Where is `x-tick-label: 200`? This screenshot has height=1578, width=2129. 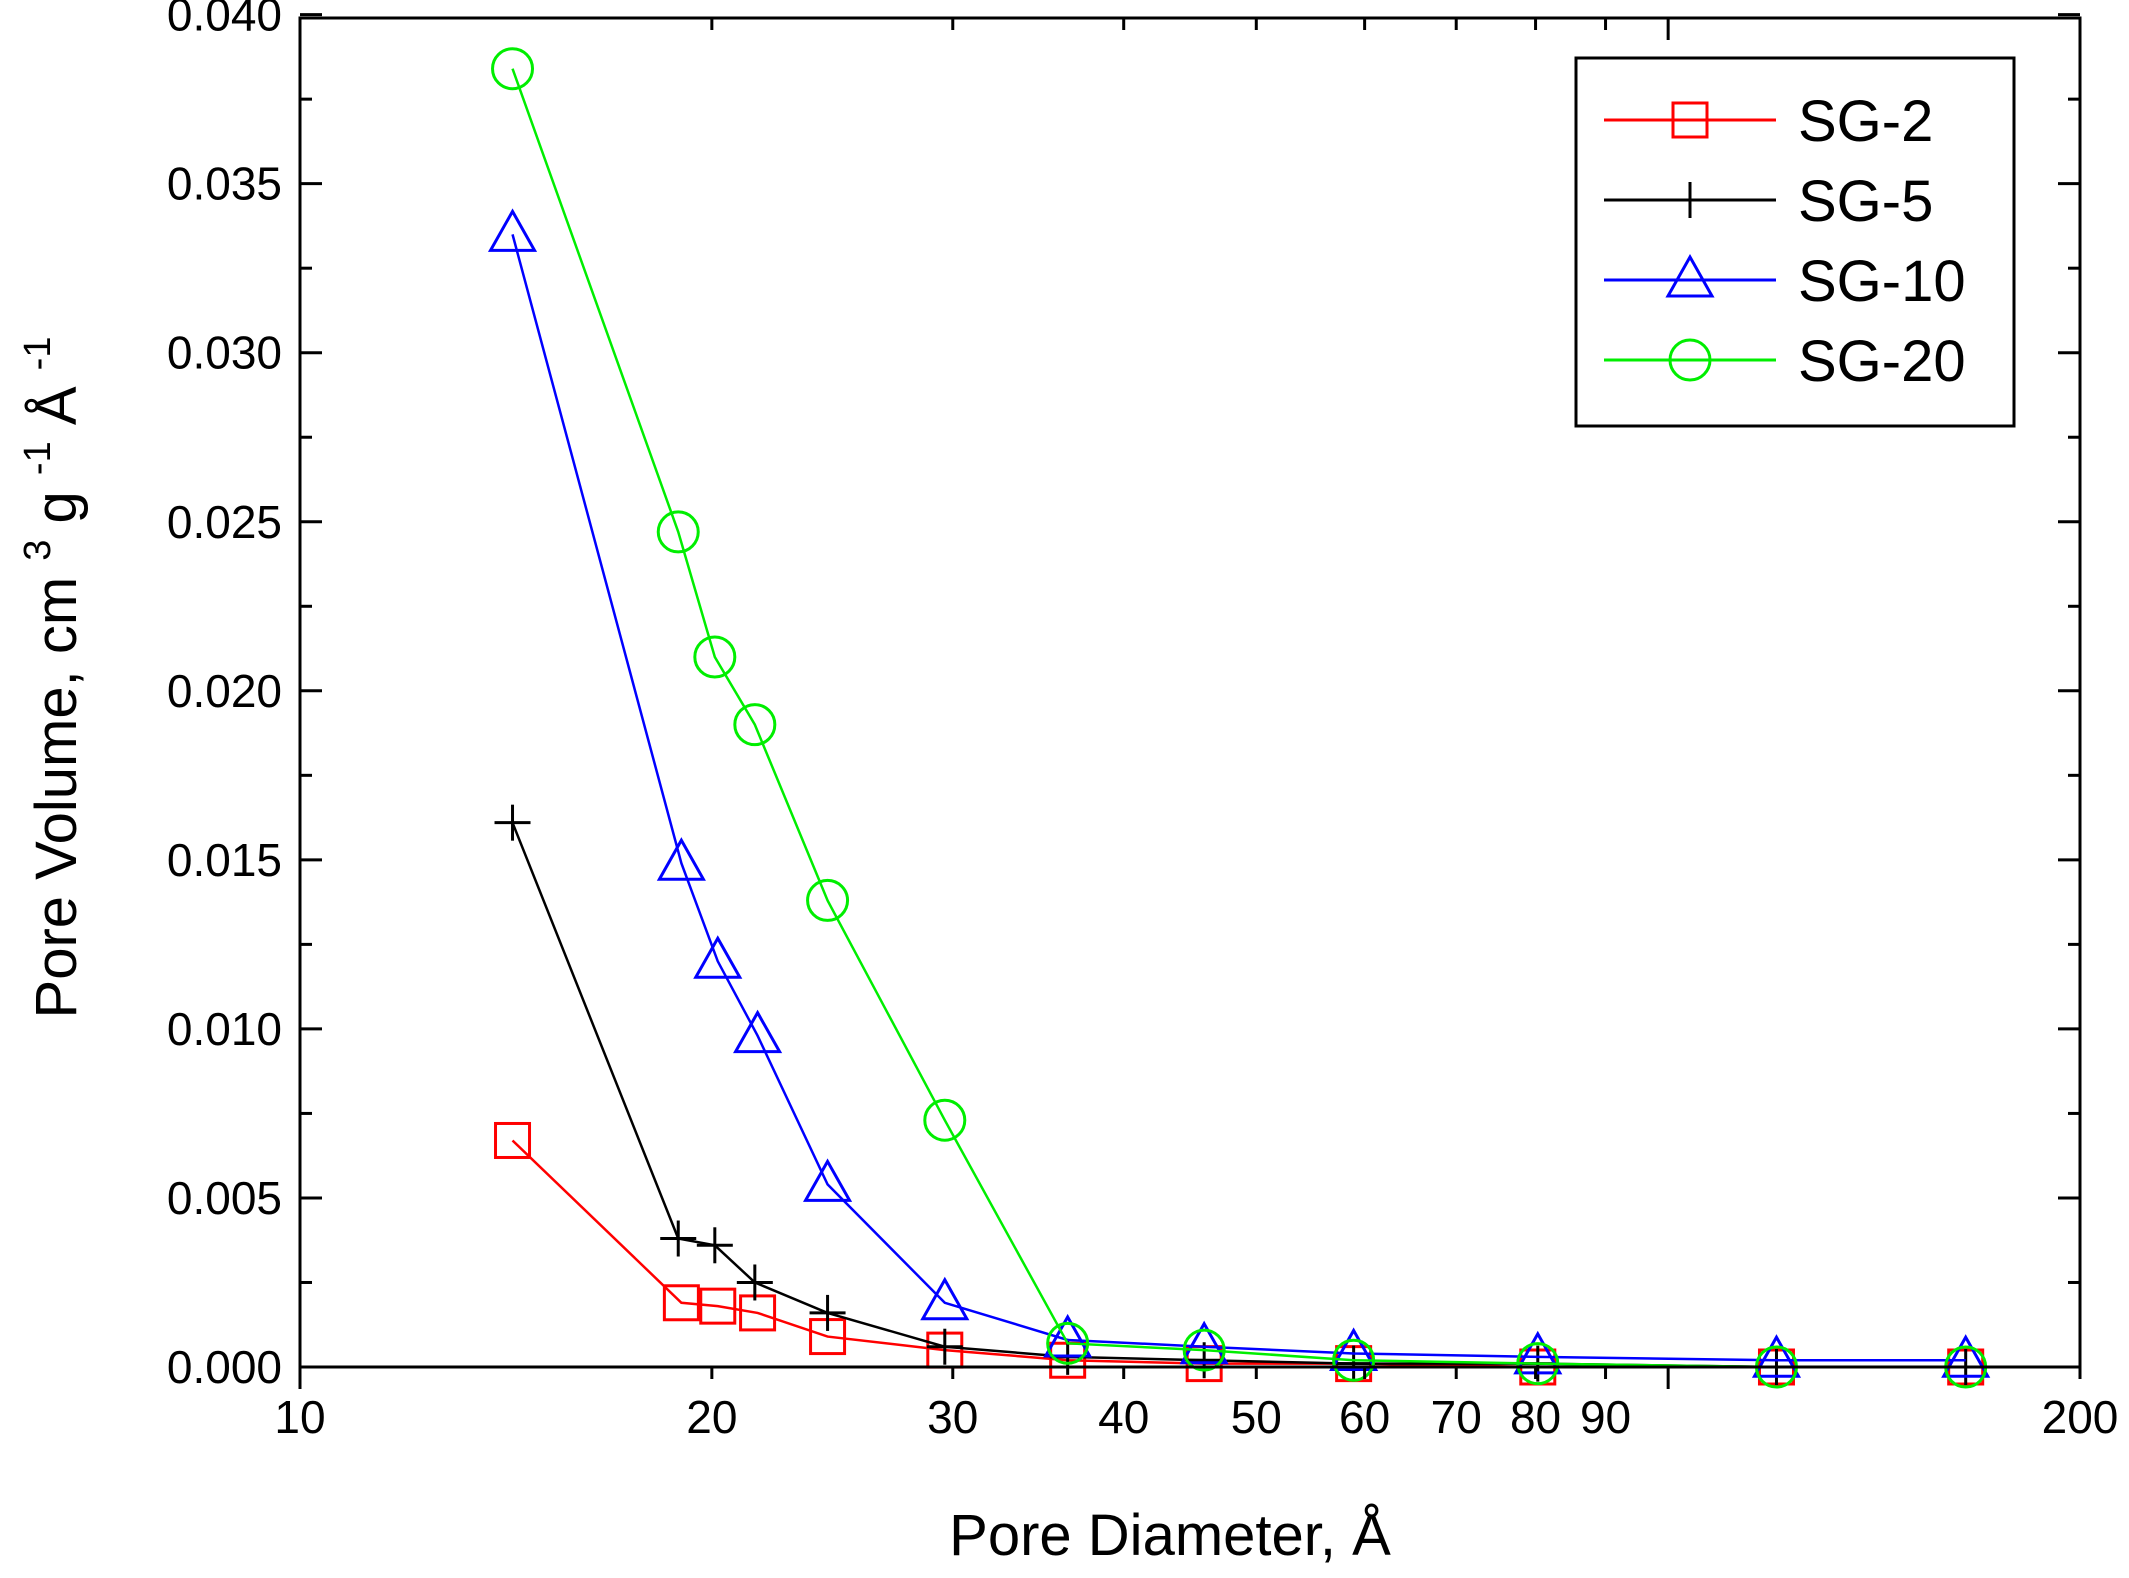
x-tick-label: 200 is located at coordinates (2080, 1417).